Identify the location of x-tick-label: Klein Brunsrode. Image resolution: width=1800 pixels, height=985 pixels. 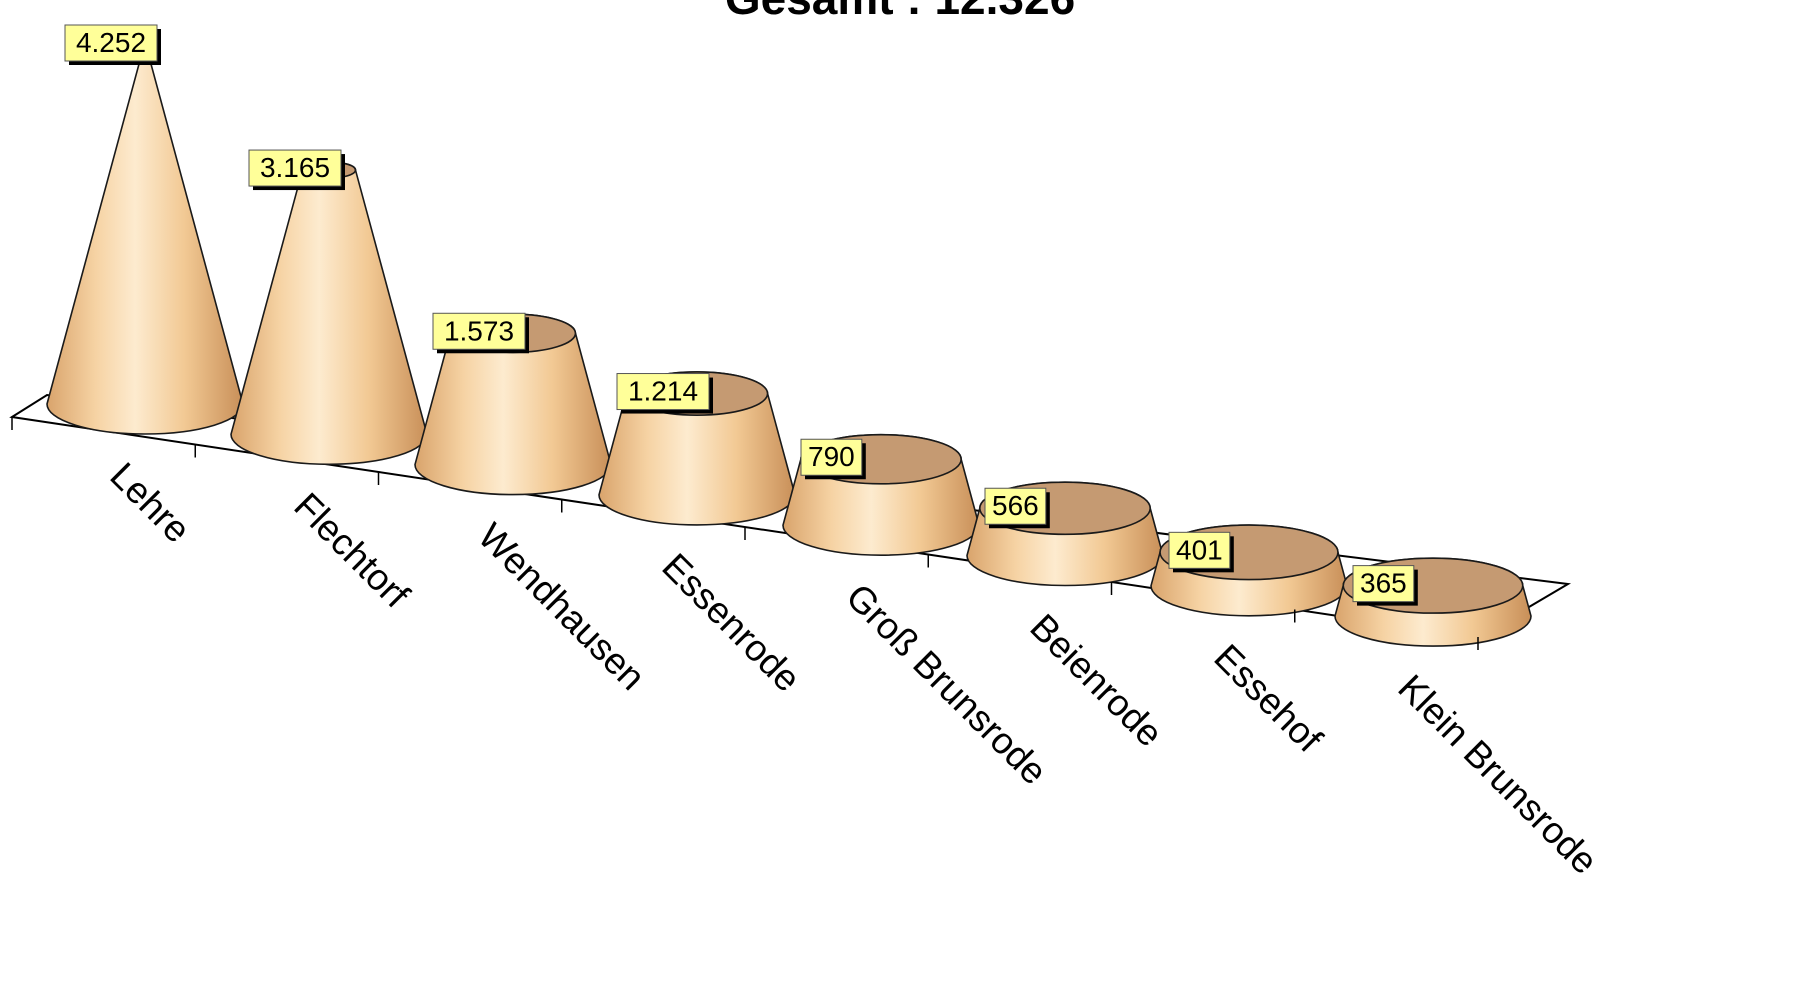
(1497, 774).